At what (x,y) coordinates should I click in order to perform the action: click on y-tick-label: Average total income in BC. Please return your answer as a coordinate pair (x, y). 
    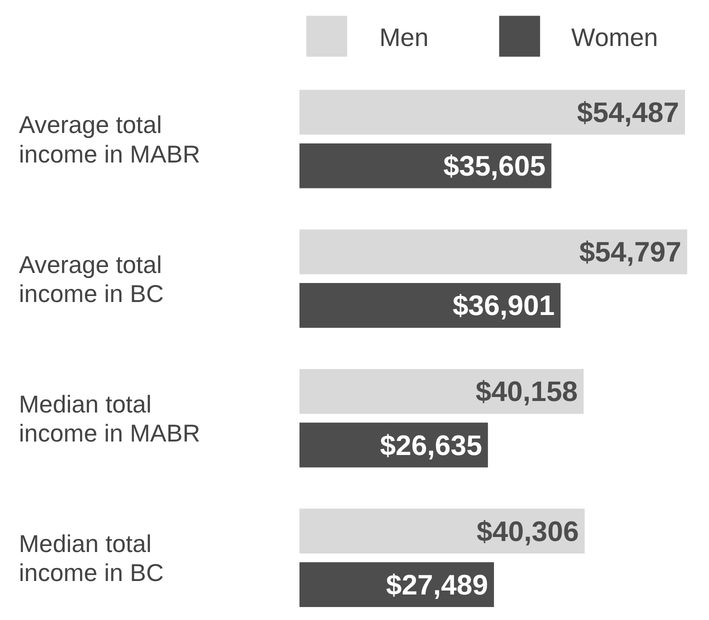
    Looking at the image, I should click on (91, 280).